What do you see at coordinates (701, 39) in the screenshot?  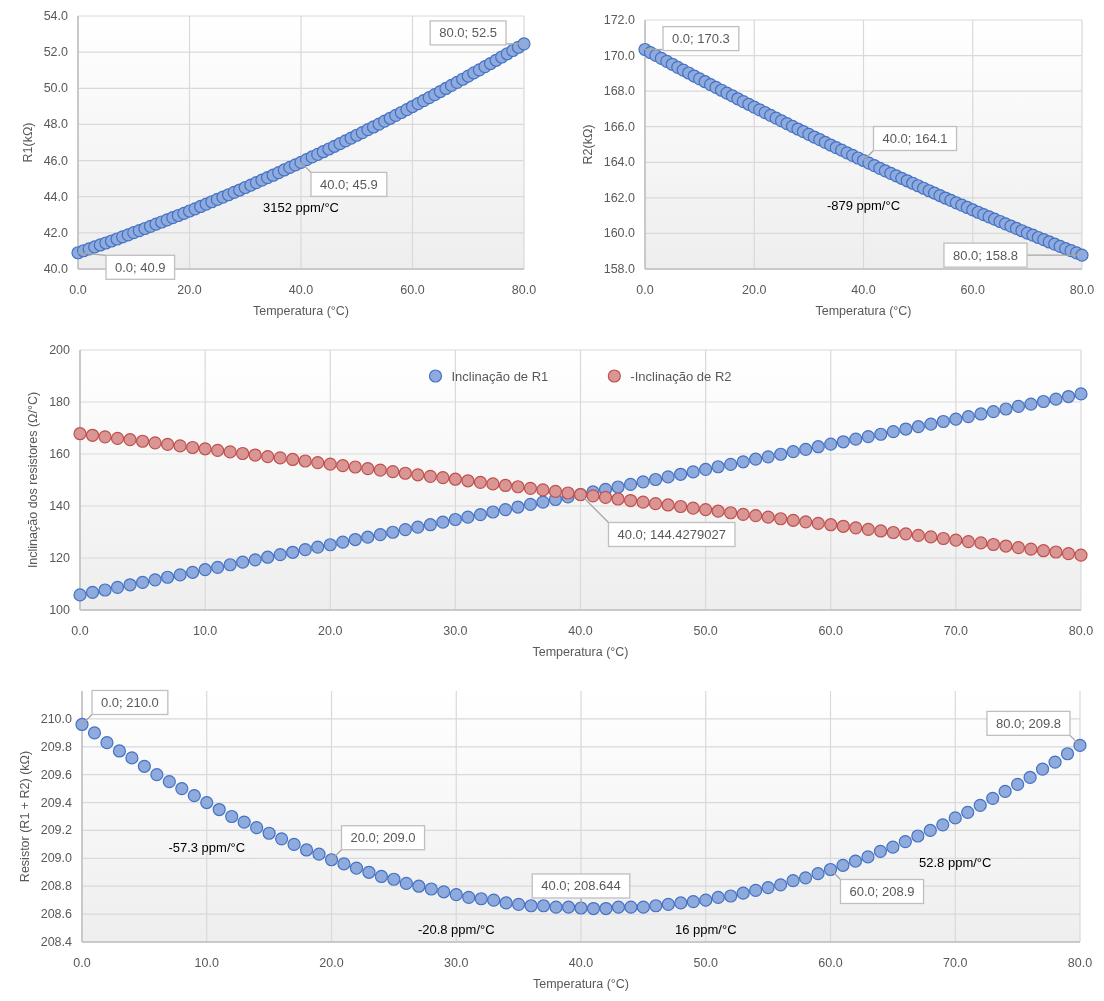 I see `data-label: 0.0; 170.3` at bounding box center [701, 39].